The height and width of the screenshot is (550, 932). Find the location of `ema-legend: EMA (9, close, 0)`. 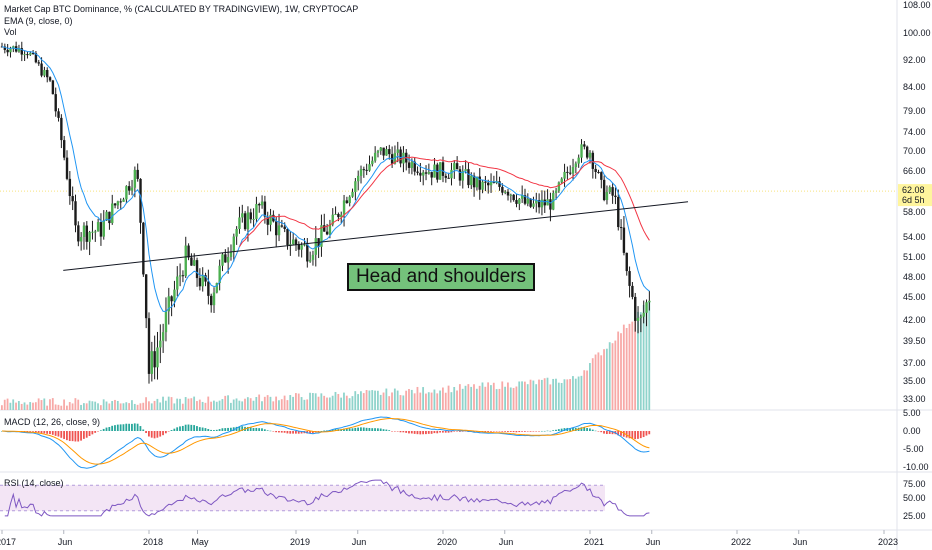

ema-legend: EMA (9, close, 0) is located at coordinates (38, 21).